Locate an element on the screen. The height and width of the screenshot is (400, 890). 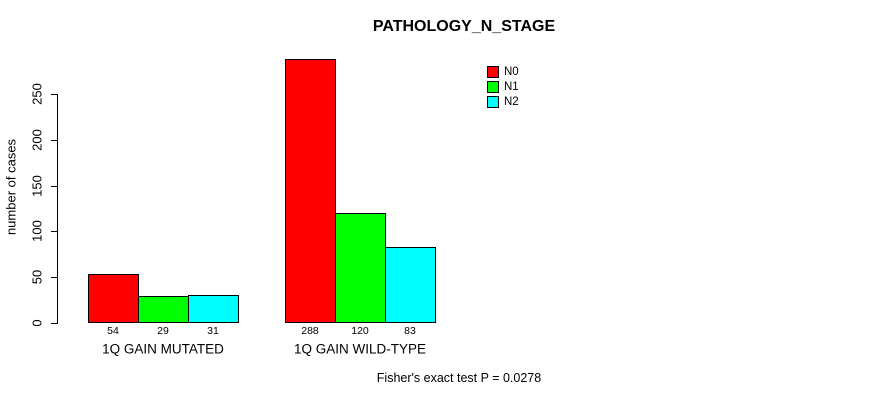
chart-title: PATHOLOGY_N_STAGE is located at coordinates (464, 26).